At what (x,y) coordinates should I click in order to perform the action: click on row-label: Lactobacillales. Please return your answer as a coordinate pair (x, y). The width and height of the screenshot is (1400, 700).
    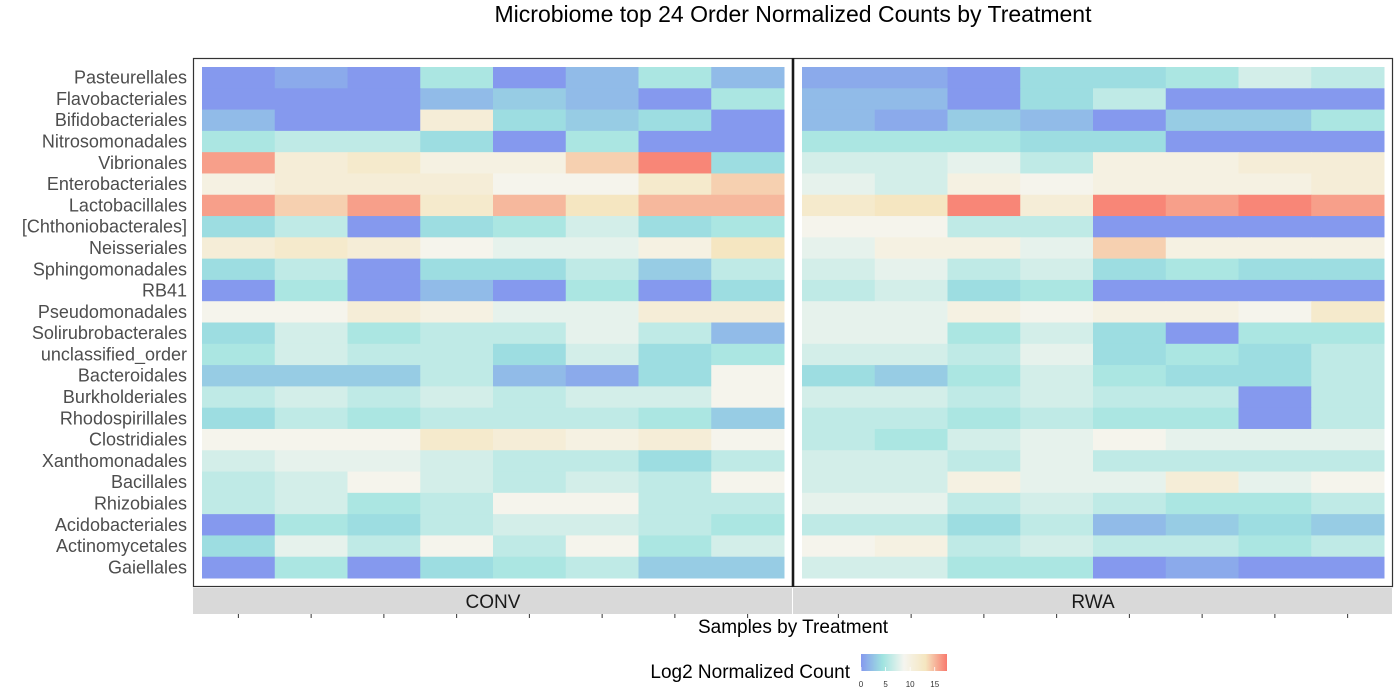
    Looking at the image, I should click on (128, 205).